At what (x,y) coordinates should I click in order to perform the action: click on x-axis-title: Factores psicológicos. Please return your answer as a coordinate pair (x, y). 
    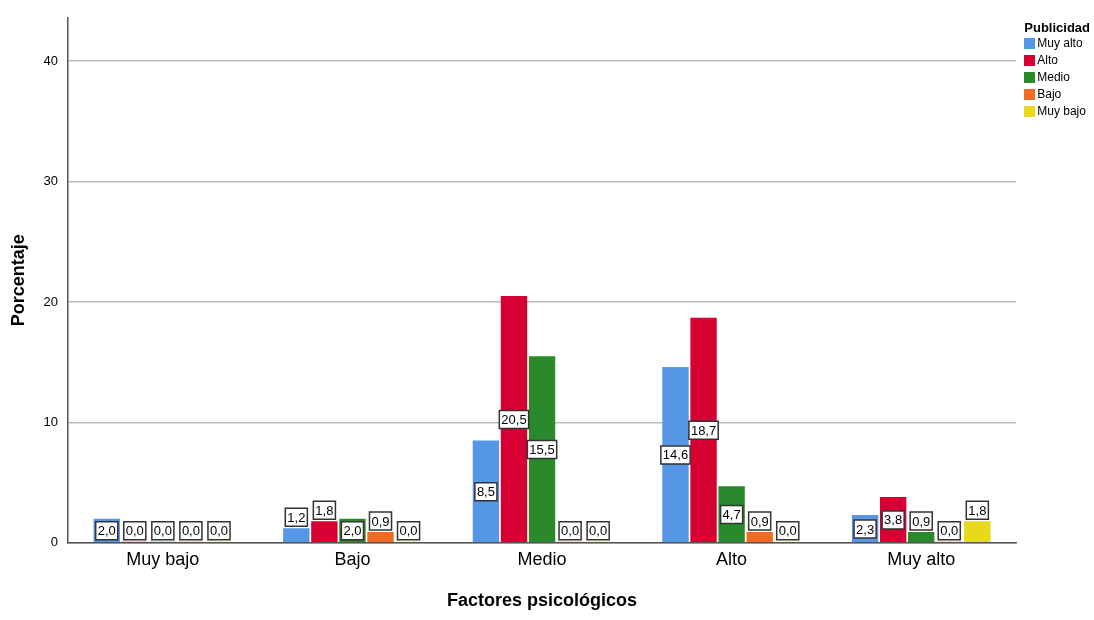
    Looking at the image, I should click on (542, 600).